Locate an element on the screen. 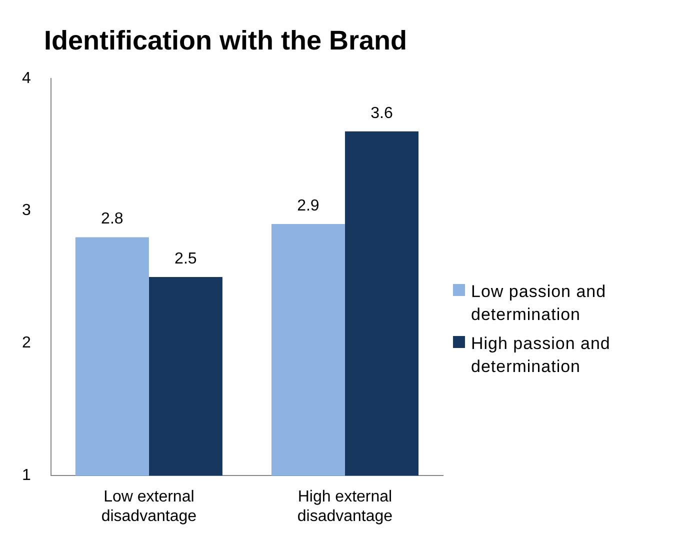 Image resolution: width=691 pixels, height=546 pixels. legend-label: High passion and determination is located at coordinates (541, 355).